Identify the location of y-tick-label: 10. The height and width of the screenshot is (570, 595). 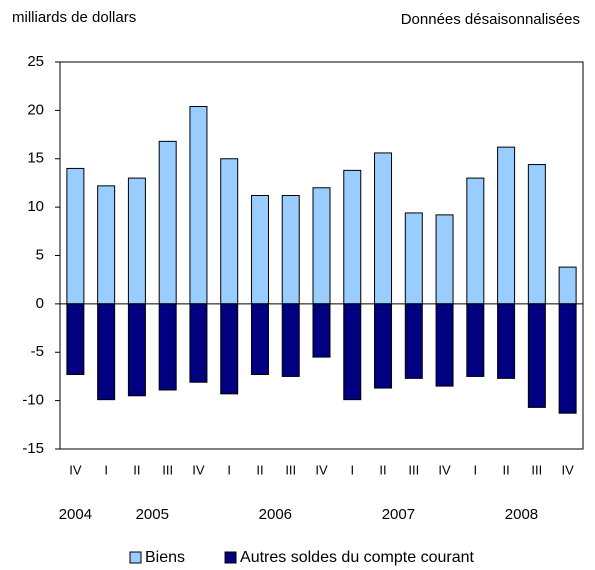
(35, 206).